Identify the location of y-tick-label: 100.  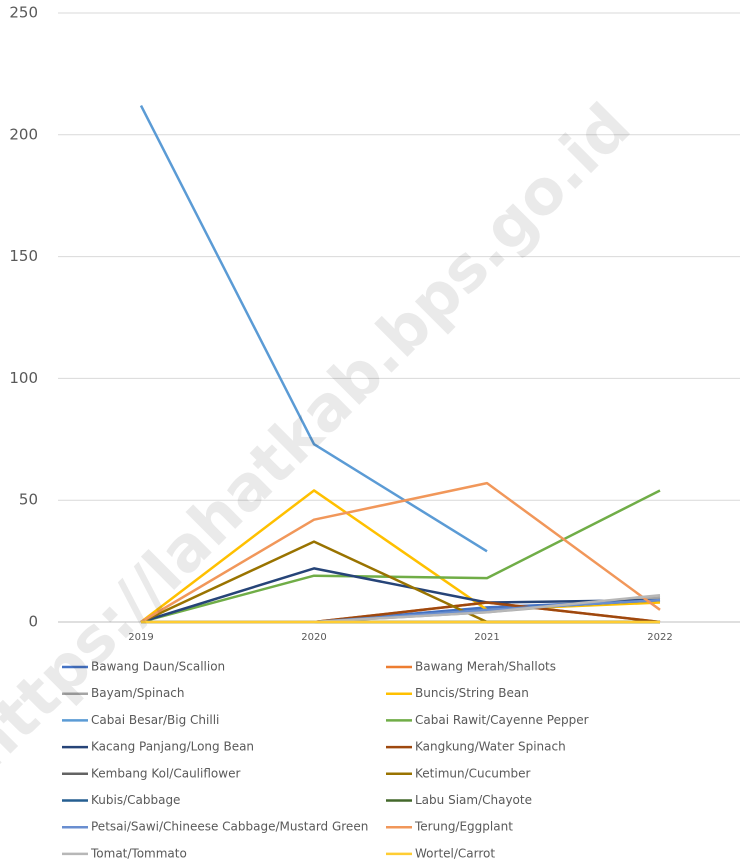
(23, 378).